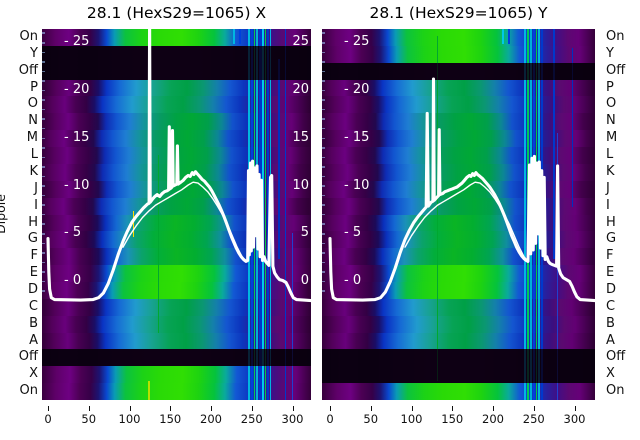 The height and width of the screenshot is (440, 640). I want to click on row-label: F, so click(610, 256).